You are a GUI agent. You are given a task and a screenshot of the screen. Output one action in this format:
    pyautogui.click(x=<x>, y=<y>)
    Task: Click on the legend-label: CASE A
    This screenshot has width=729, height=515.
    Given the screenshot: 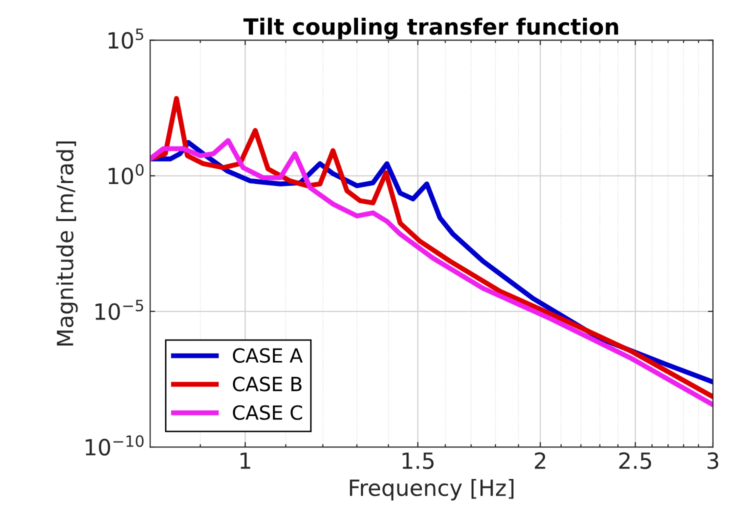 What is the action you would take?
    pyautogui.click(x=267, y=355)
    